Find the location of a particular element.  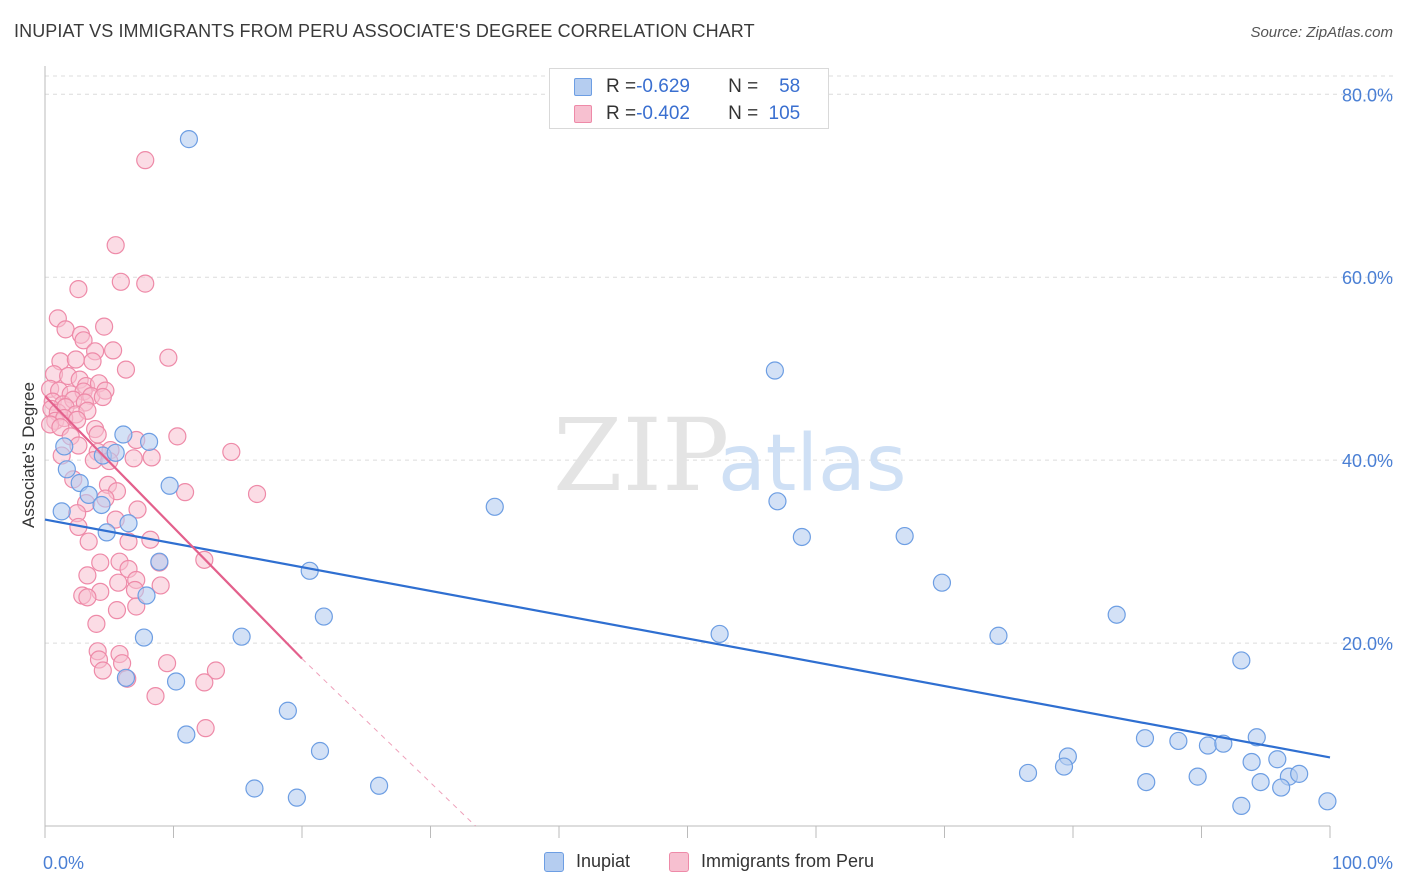

series-immigrants-from-peru is located at coordinates (154, 444).